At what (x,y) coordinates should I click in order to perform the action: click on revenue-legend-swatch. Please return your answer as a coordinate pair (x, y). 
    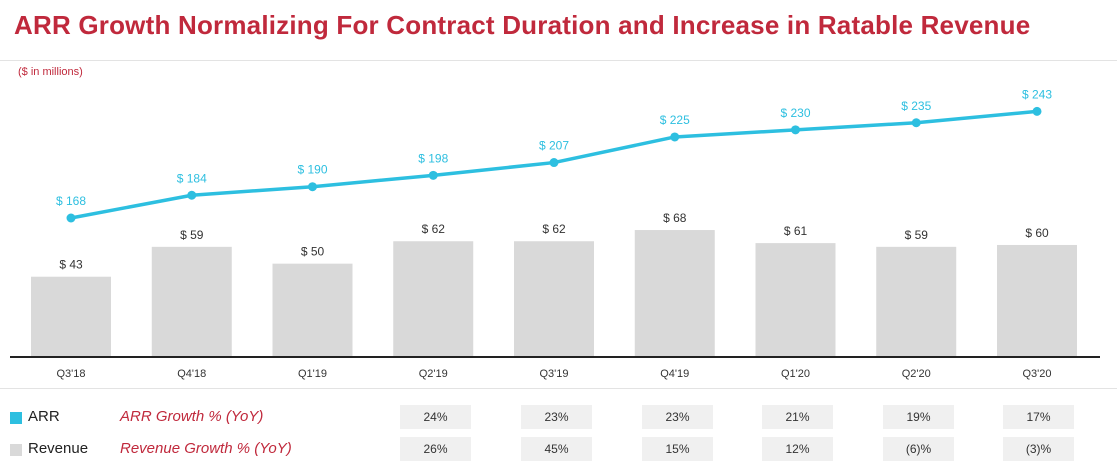
    Looking at the image, I should click on (16, 450).